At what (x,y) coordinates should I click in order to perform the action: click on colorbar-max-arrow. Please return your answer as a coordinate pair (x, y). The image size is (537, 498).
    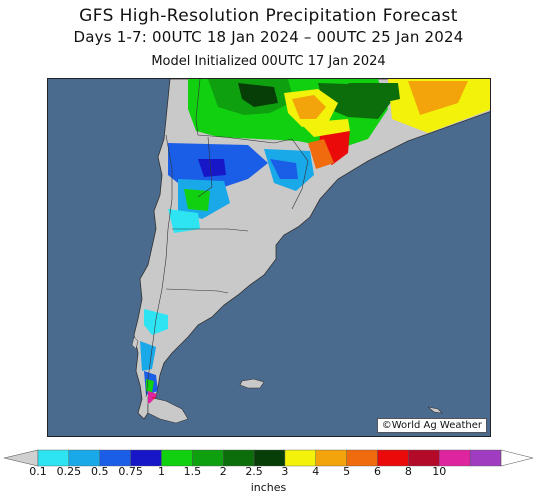
    Looking at the image, I should click on (517, 458).